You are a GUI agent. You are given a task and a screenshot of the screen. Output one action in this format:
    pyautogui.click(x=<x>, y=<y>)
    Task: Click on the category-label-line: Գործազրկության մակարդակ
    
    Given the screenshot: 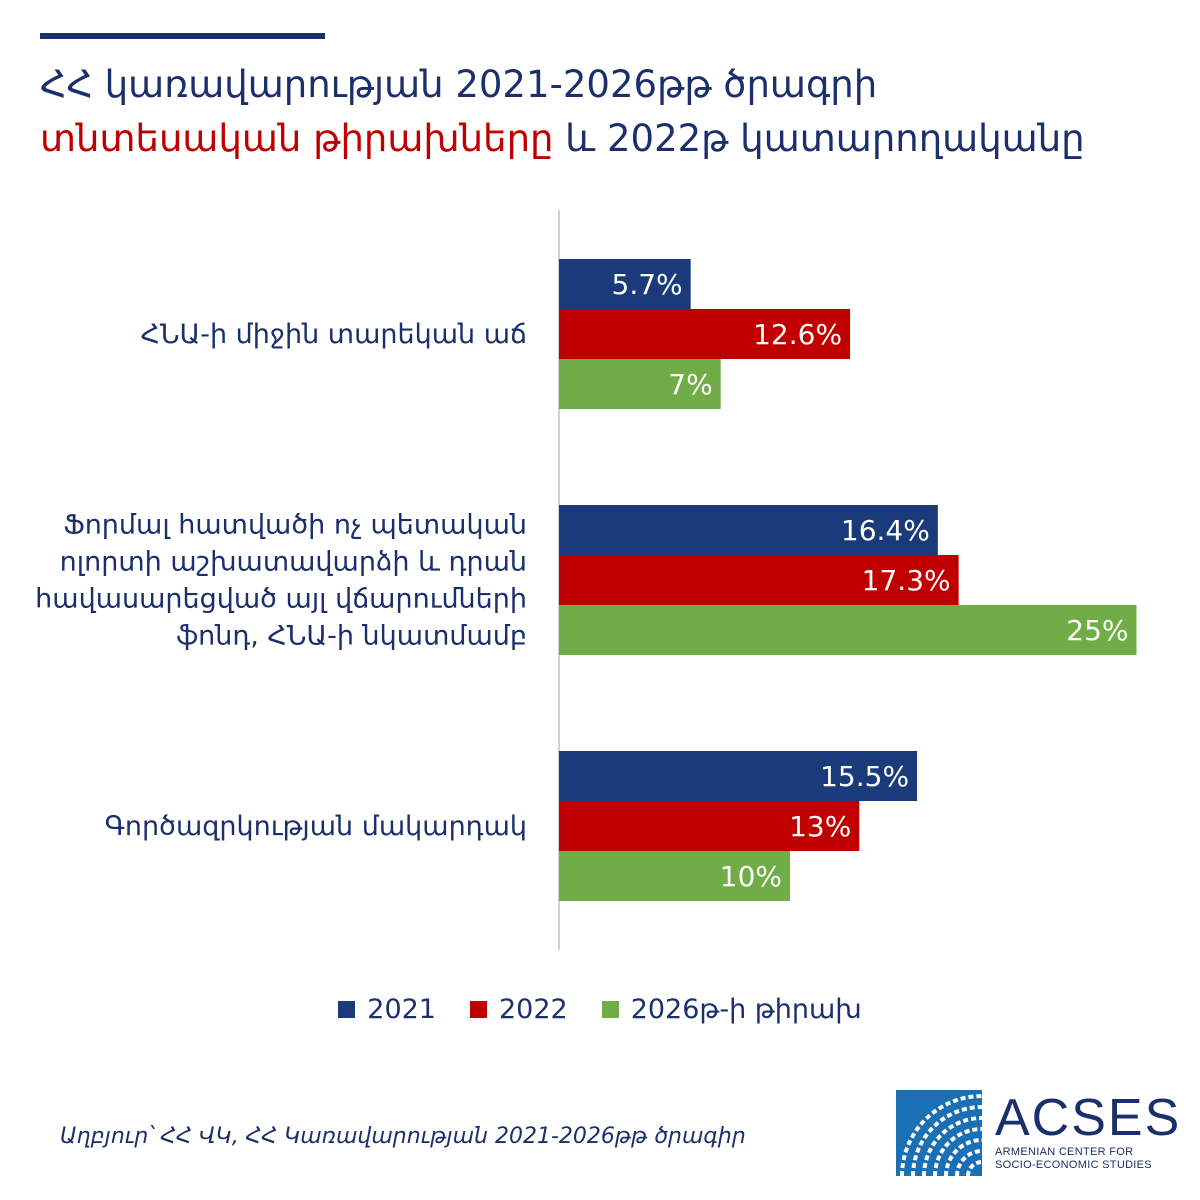 What is the action you would take?
    pyautogui.click(x=316, y=826)
    